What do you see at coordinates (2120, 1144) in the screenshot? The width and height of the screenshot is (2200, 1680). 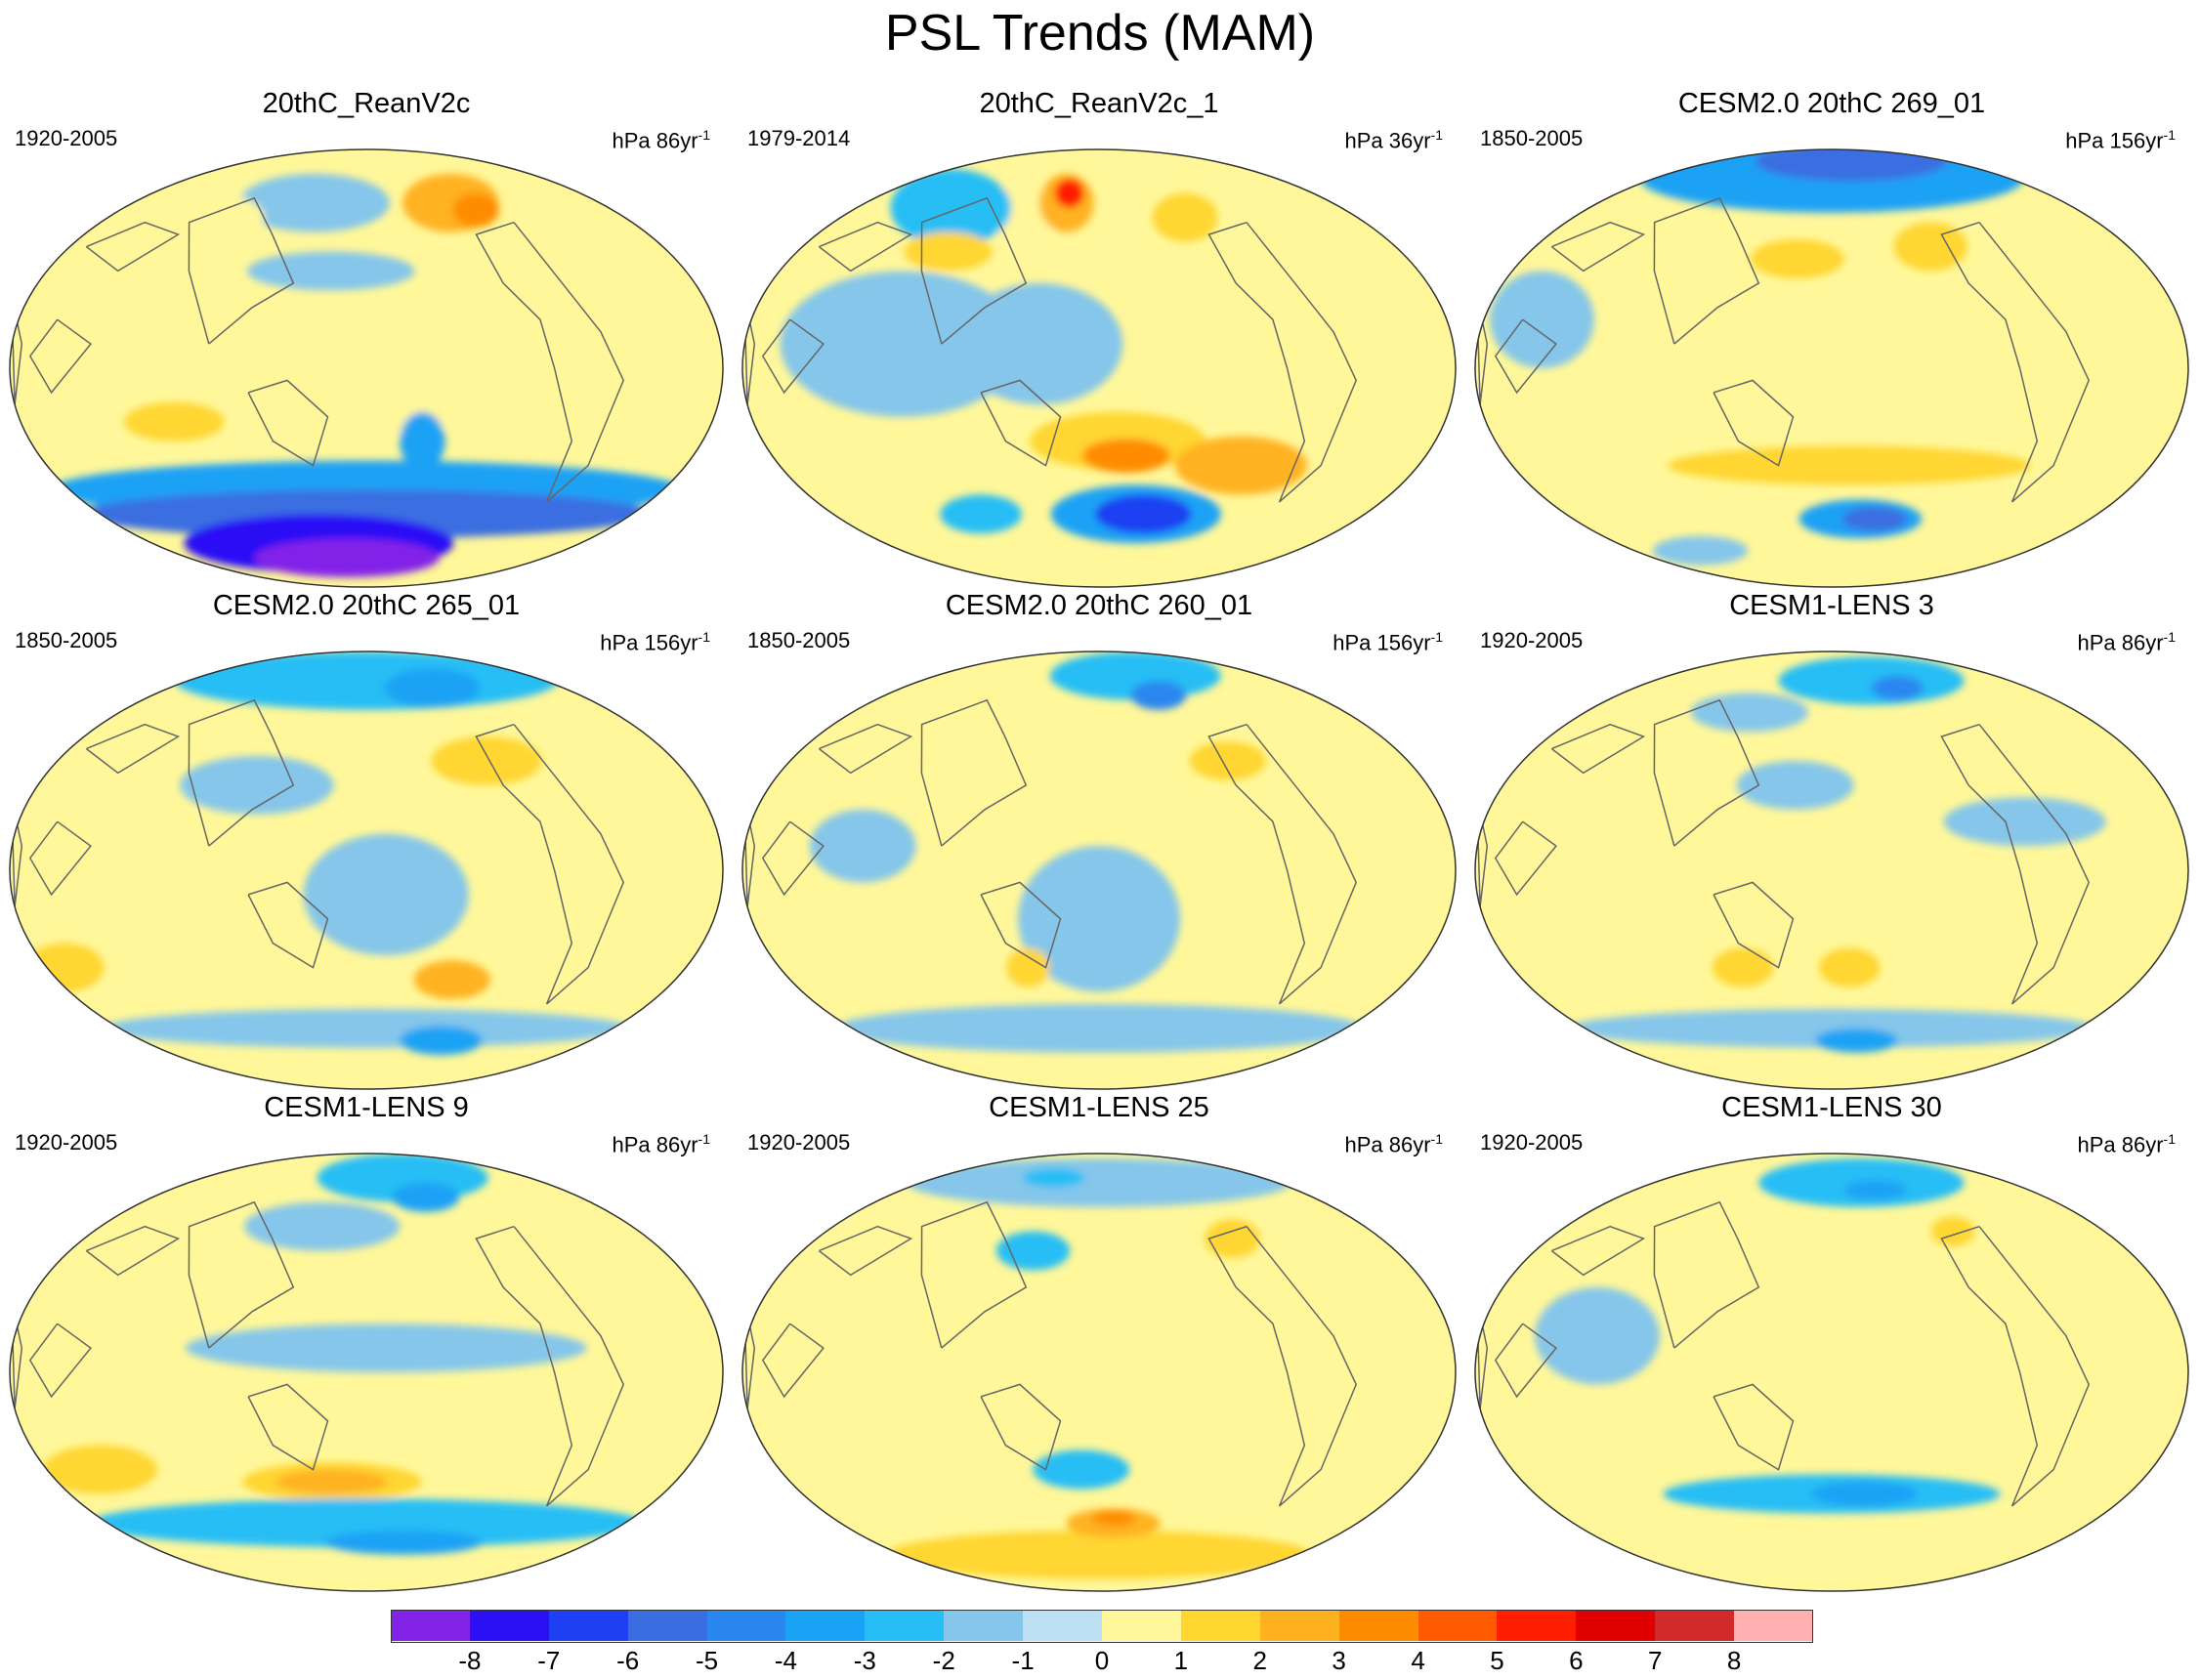 I see `units-text: hPa 86yr` at bounding box center [2120, 1144].